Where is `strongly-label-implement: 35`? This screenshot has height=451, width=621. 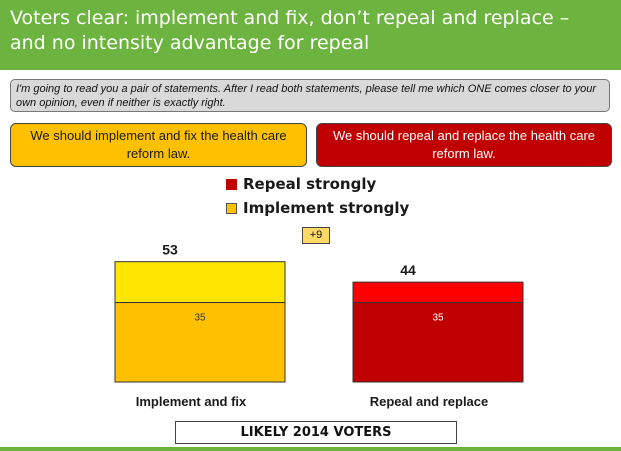
strongly-label-implement: 35 is located at coordinates (200, 318).